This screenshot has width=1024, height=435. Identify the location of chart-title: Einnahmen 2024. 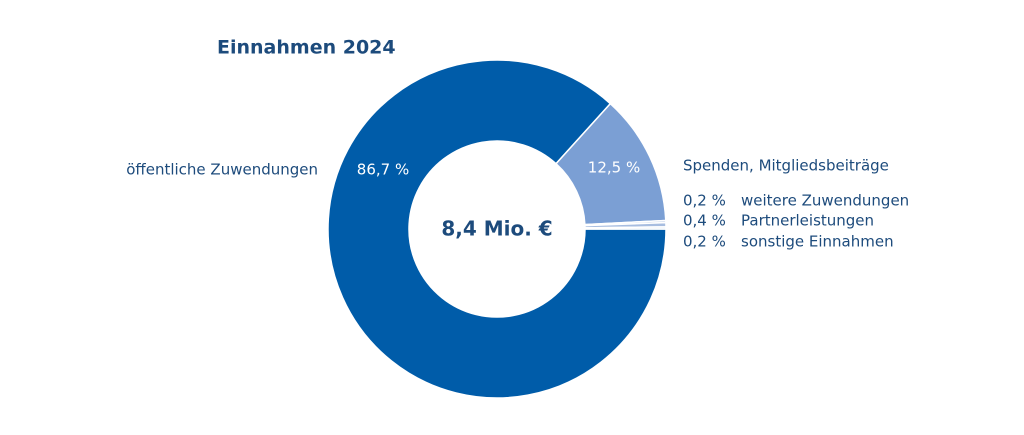
(306, 48).